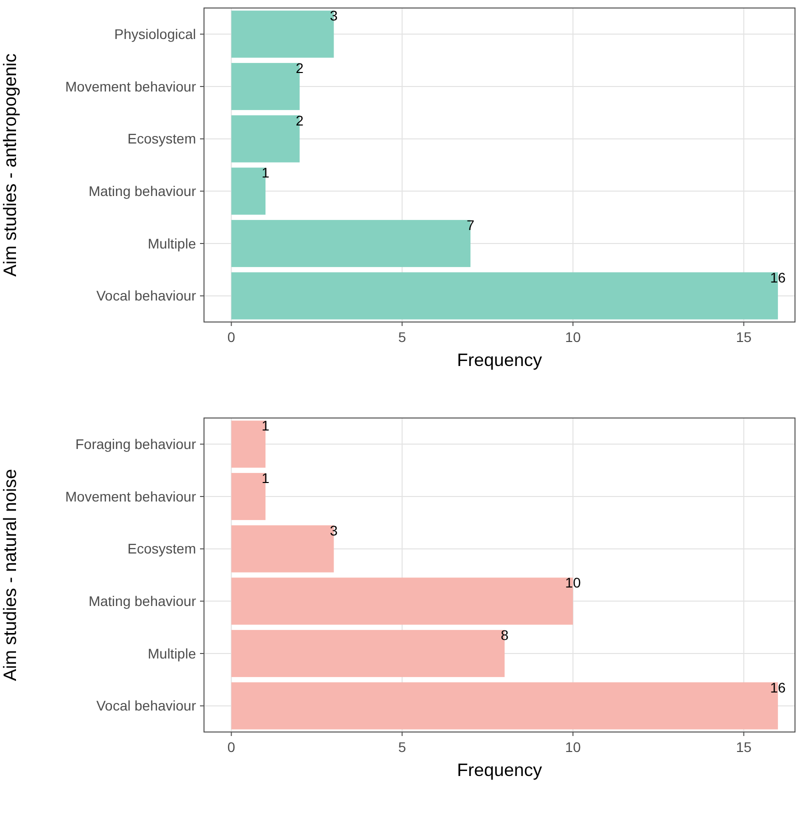  Describe the element at coordinates (10, 165) in the screenshot. I see `y-axis-title: Aim studies - anthropogenic` at that location.